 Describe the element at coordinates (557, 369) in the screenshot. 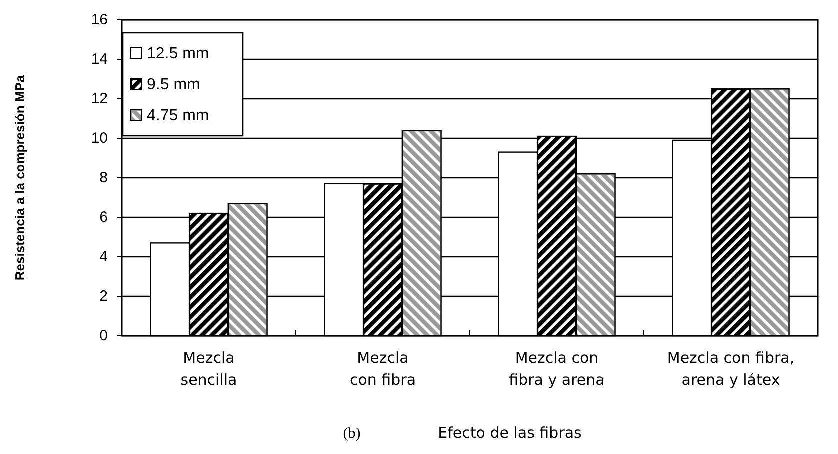

I see `x-tick-label: Mezcla con fibra y arena` at that location.